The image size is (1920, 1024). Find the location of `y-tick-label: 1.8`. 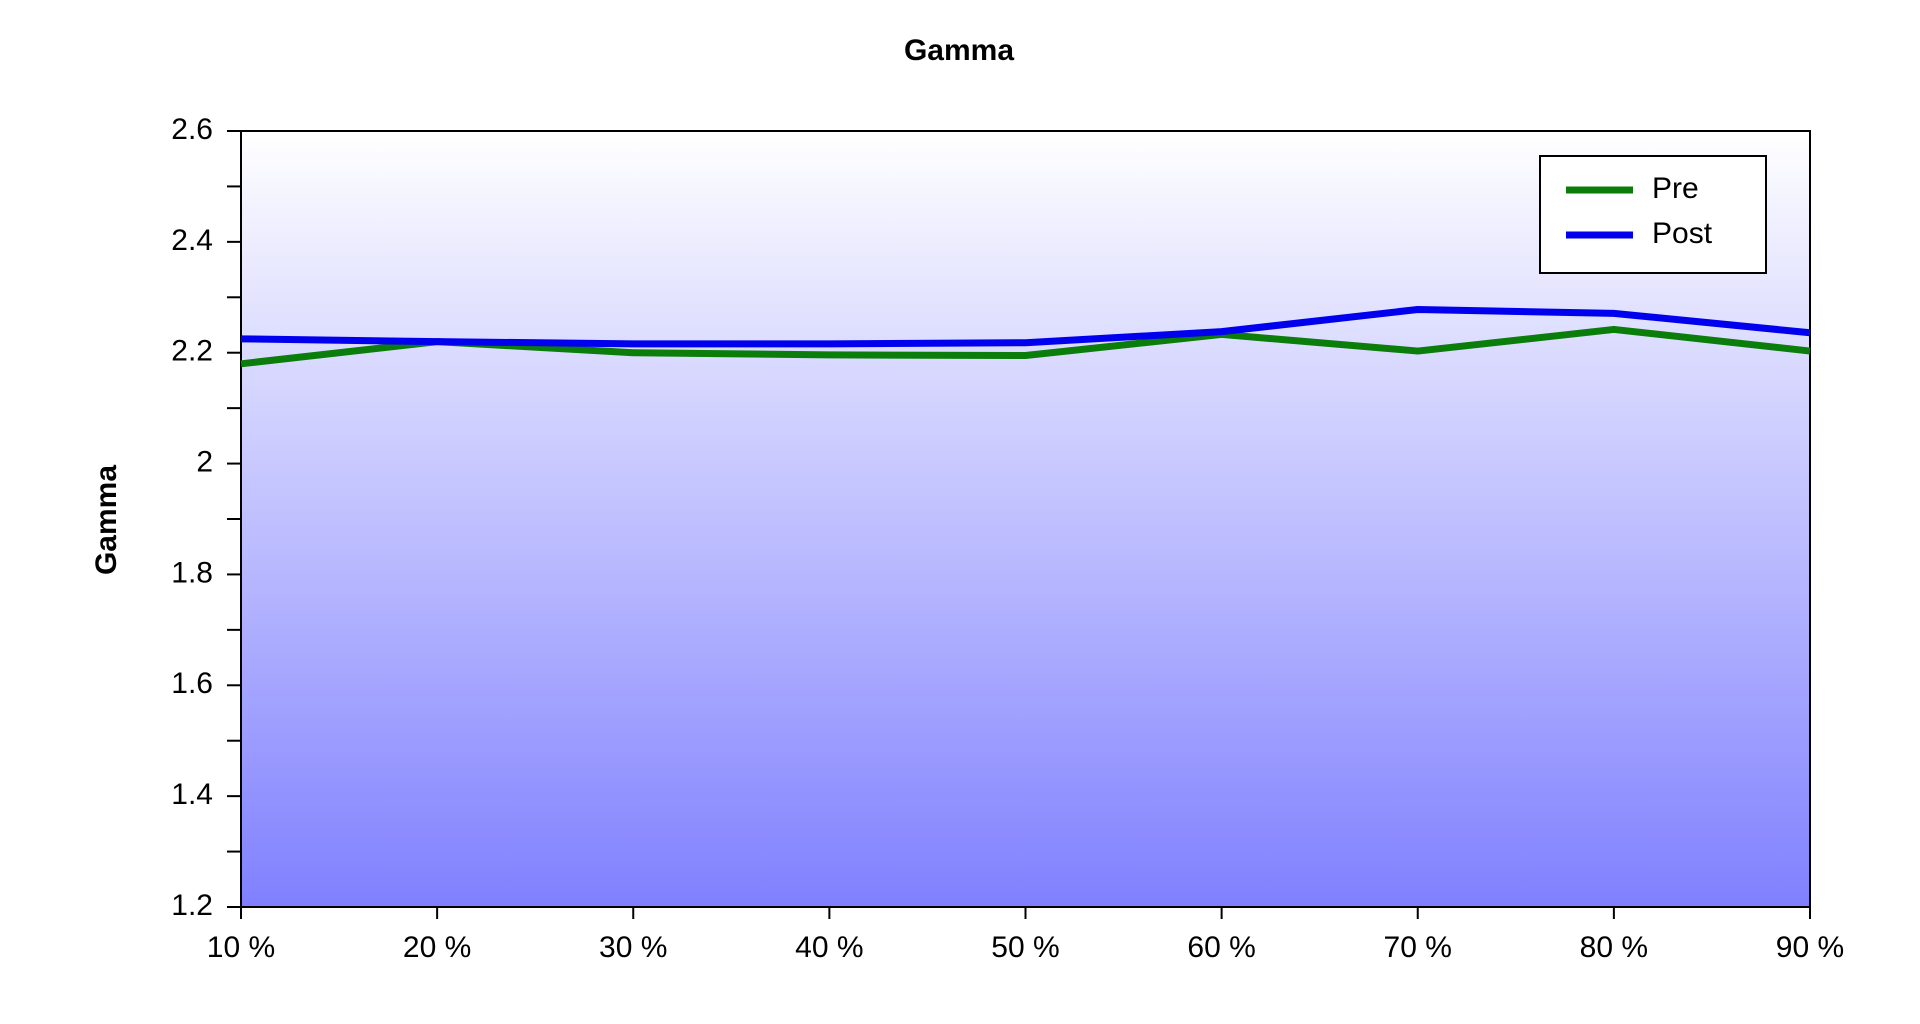

y-tick-label: 1.8 is located at coordinates (192, 572).